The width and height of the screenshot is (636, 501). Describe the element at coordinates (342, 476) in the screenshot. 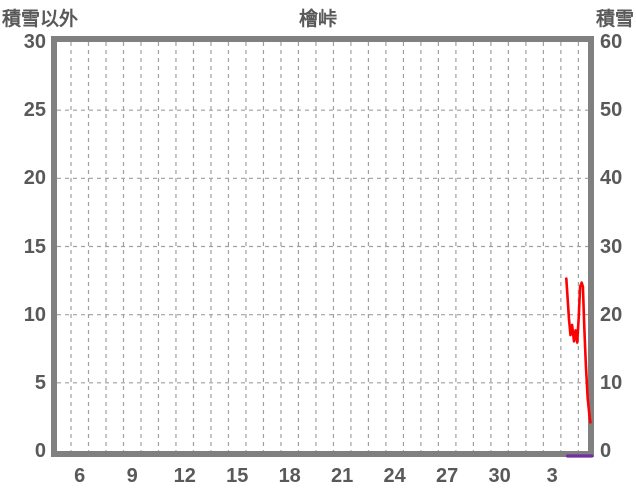

I see `x-axis-tick-label: 21` at that location.